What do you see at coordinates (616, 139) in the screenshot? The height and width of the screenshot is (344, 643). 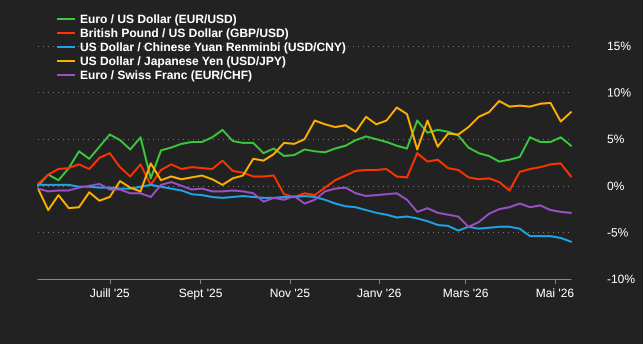 I see `y-tick-label: 5%` at bounding box center [616, 139].